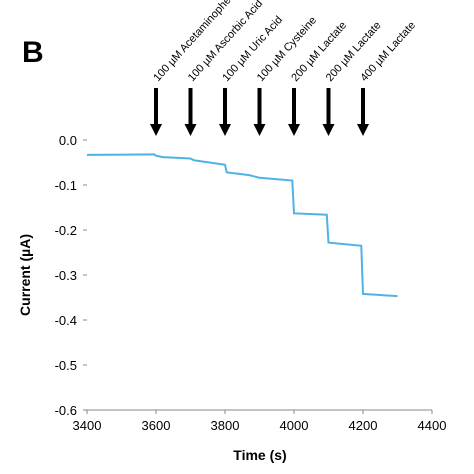  What do you see at coordinates (66, 410) in the screenshot?
I see `y-tick-label: -0.6` at bounding box center [66, 410].